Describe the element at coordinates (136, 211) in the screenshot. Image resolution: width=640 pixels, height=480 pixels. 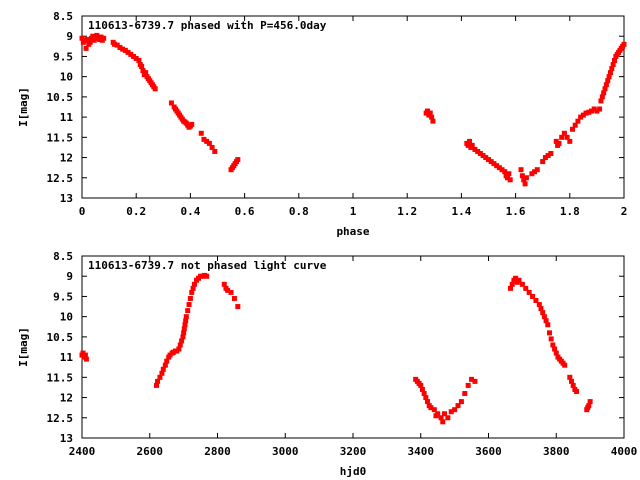
I see `phased-x-tick-label: 0.2` at that location.